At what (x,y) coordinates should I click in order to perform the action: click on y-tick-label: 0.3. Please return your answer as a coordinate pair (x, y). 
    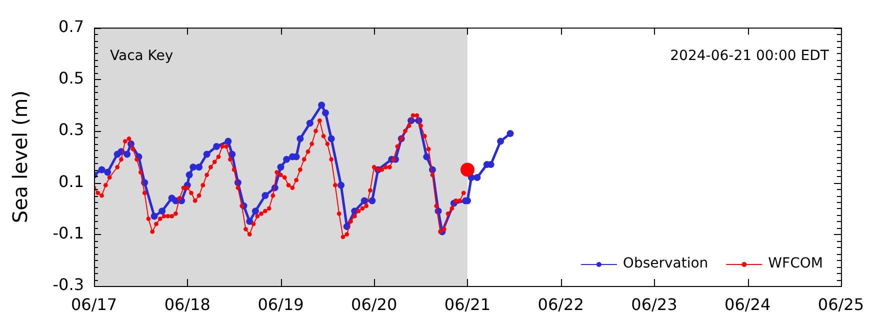
    Looking at the image, I should click on (71, 130).